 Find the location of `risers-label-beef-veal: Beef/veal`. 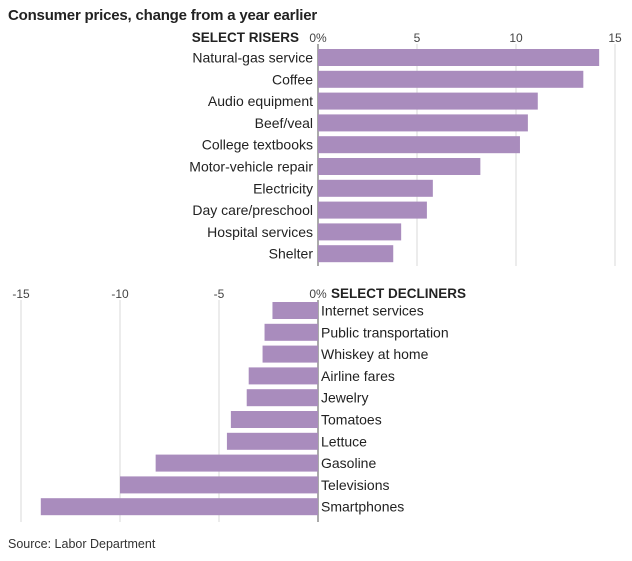

risers-label-beef-veal: Beef/veal is located at coordinates (284, 123).